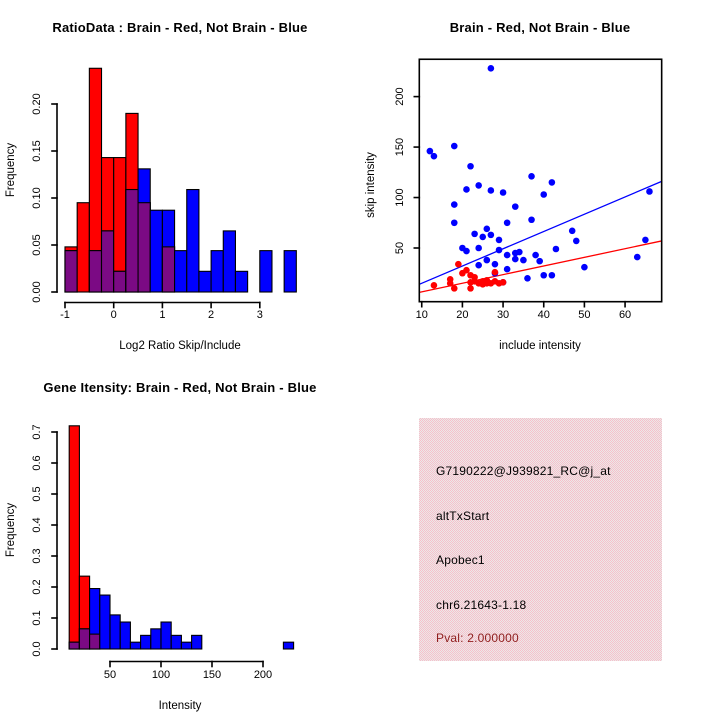 The width and height of the screenshot is (720, 720). What do you see at coordinates (37, 586) in the screenshot?
I see `y-tick-label: 0.2` at bounding box center [37, 586].